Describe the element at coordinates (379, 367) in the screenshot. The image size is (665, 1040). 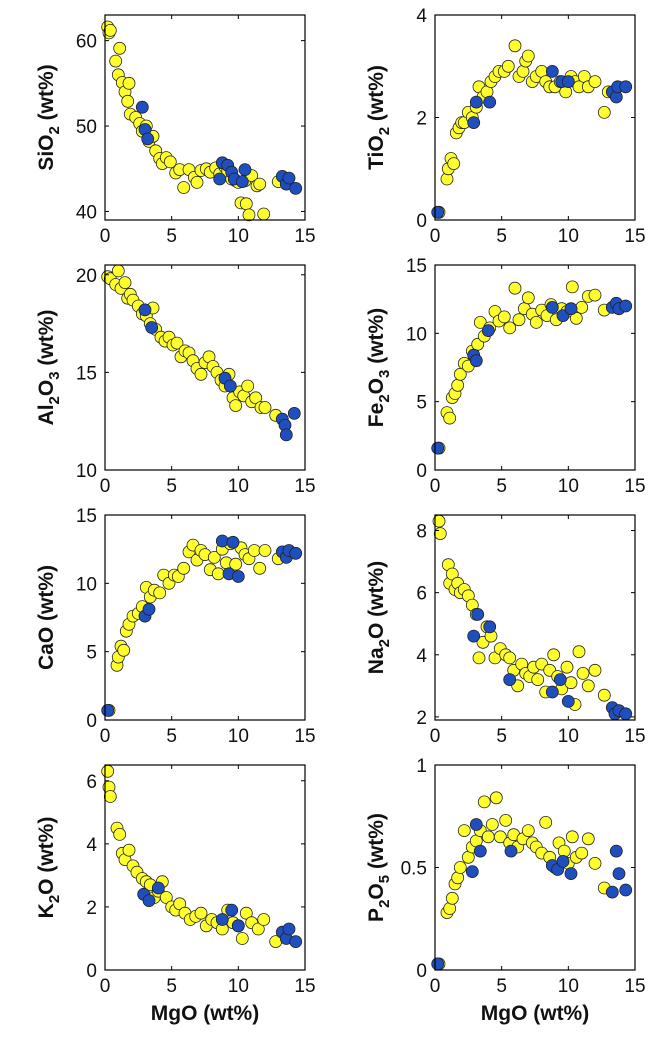
I see `y-axis-label: Fe2O3 (wt%)` at that location.